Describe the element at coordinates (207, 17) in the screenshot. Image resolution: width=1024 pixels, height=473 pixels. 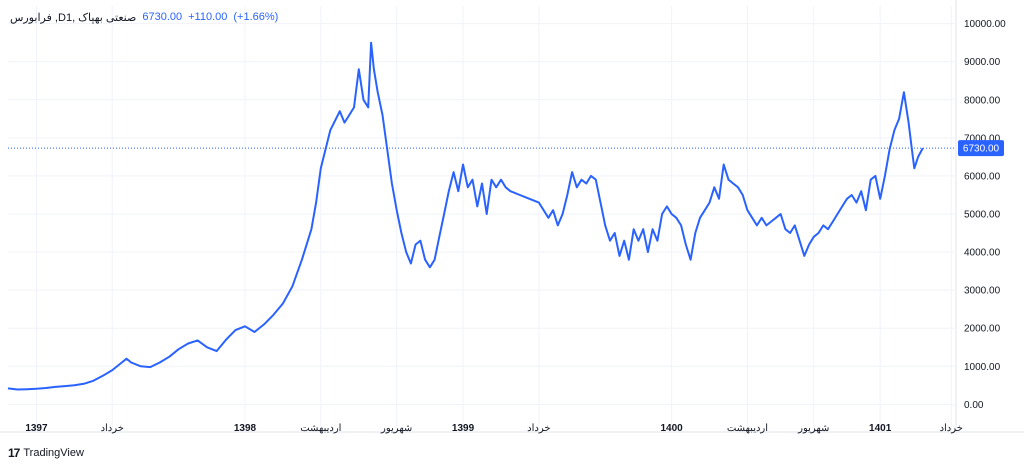
I see `price-change: +110.00` at that location.